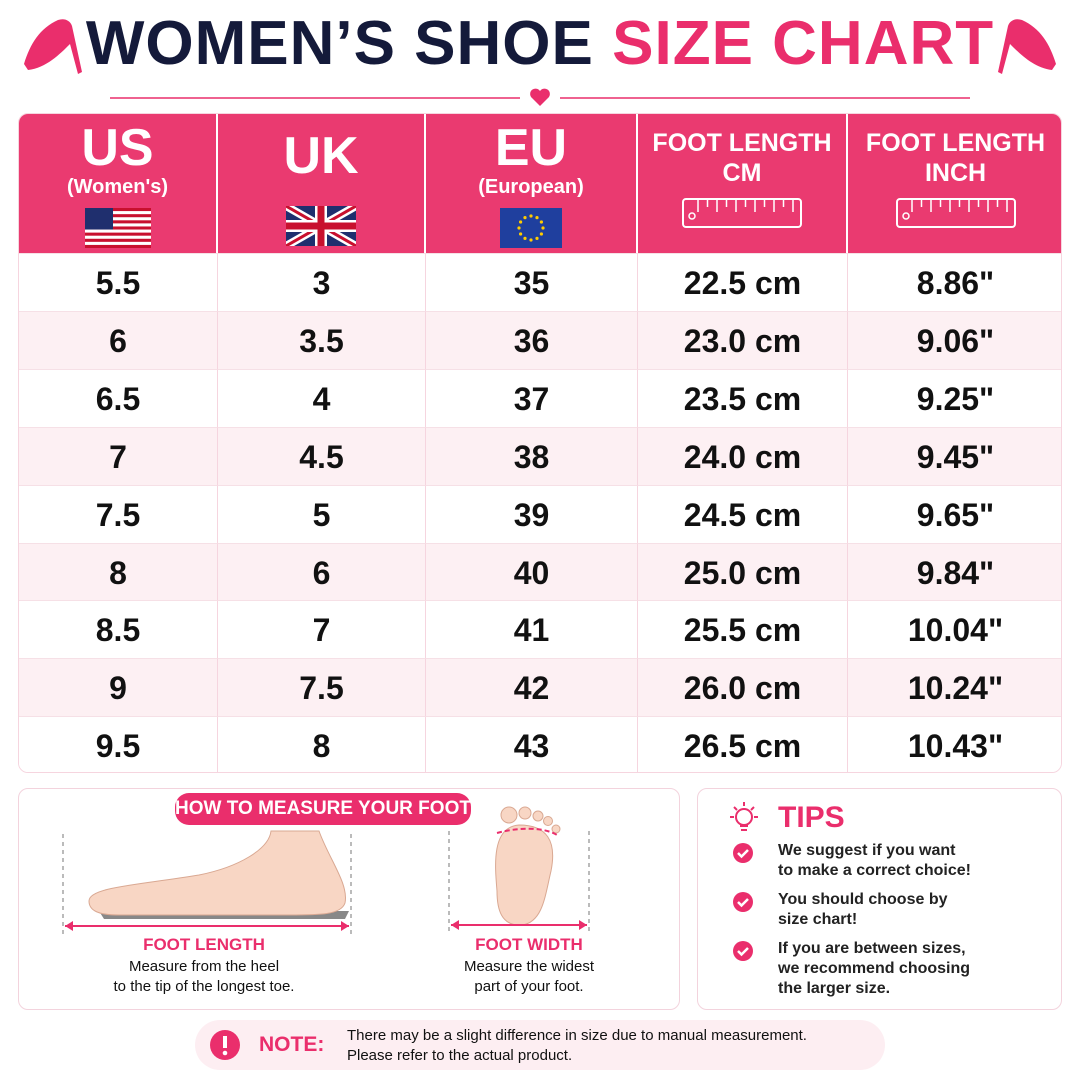 The width and height of the screenshot is (1080, 1080). What do you see at coordinates (743, 744) in the screenshot?
I see `table-cell: 26.5 cm` at bounding box center [743, 744].